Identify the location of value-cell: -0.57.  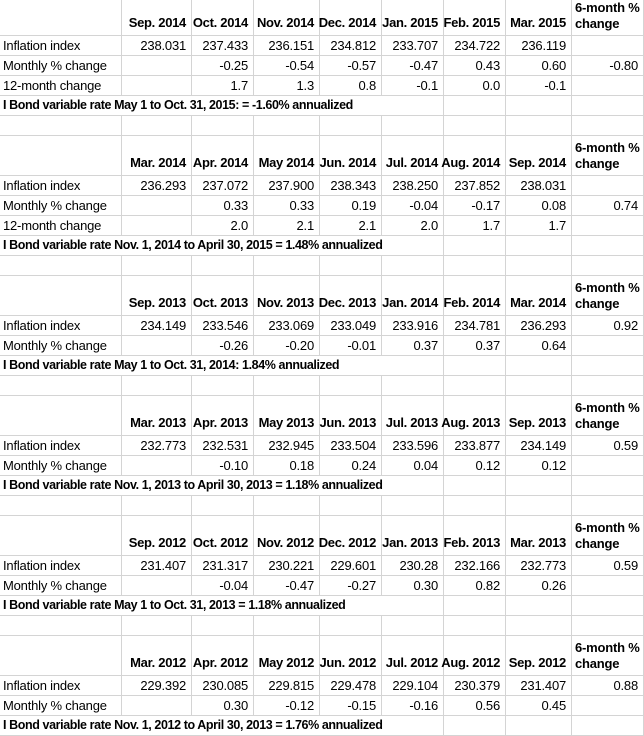
(351, 66).